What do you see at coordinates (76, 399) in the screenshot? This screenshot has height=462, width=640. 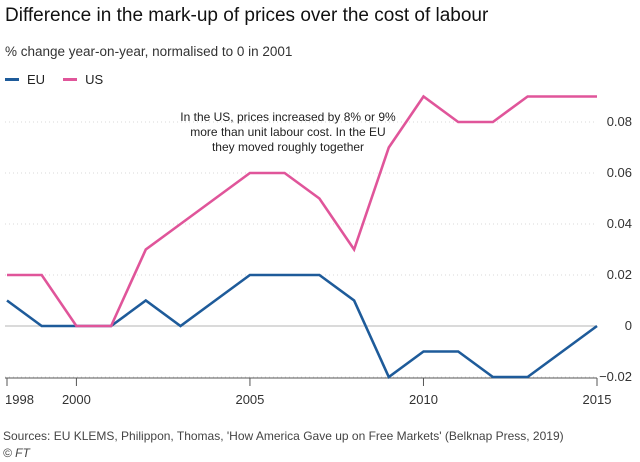 I see `x-tick-label: 2000` at bounding box center [76, 399].